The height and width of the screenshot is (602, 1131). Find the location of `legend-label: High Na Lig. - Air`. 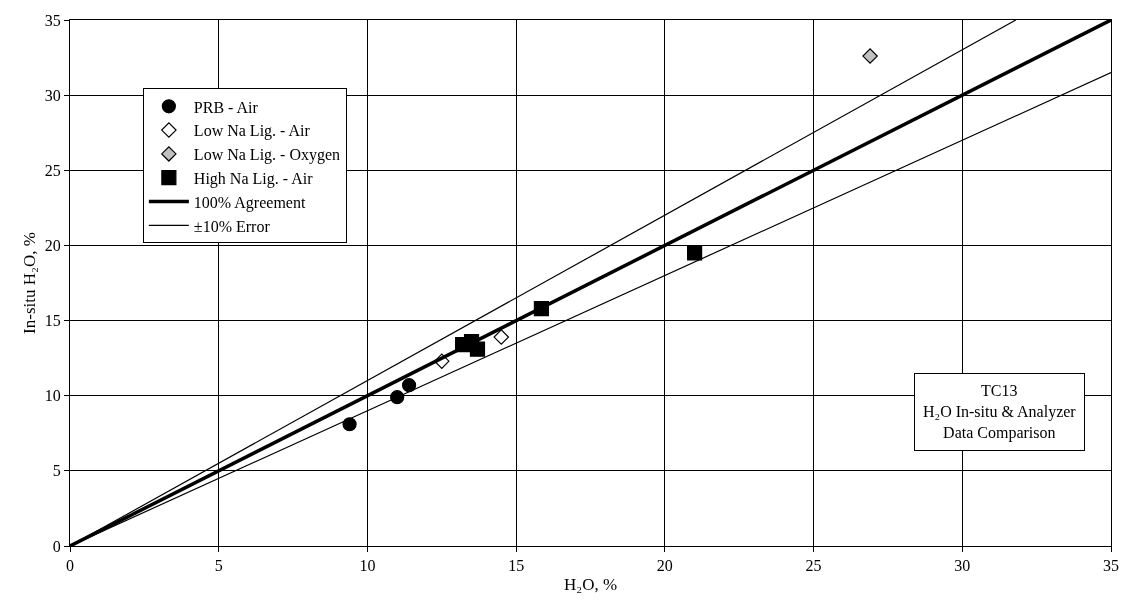

legend-label: High Na Lig. - Air is located at coordinates (253, 178).